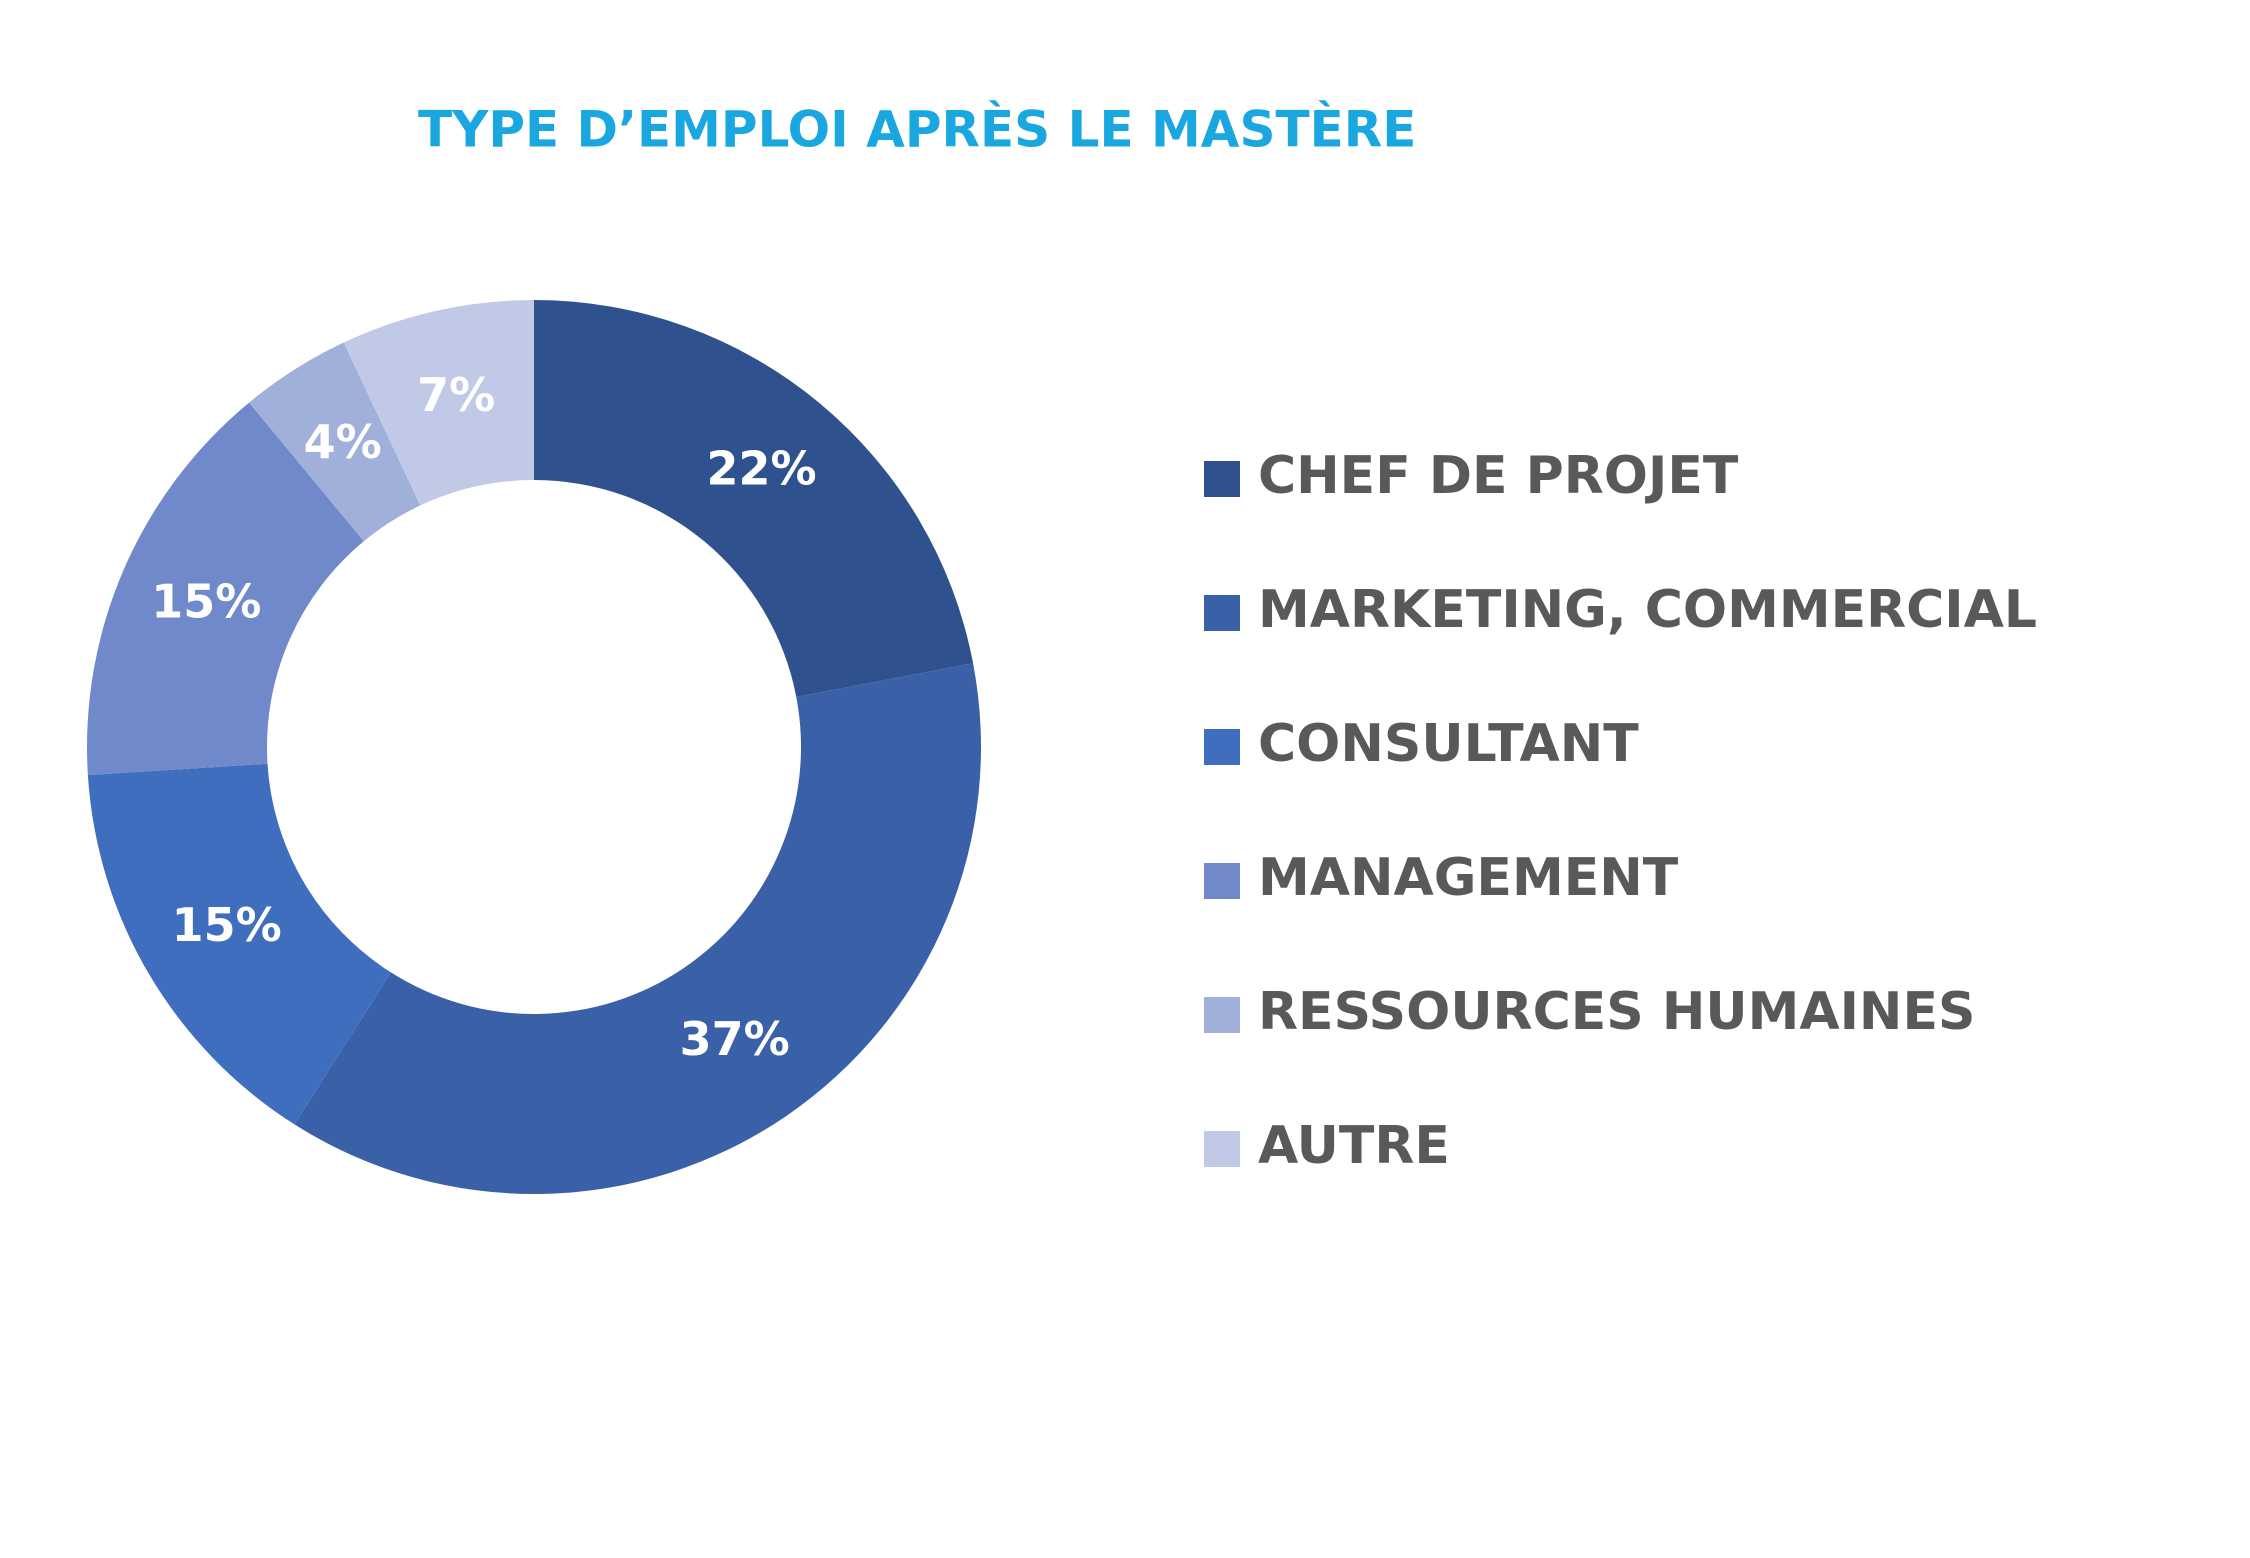  What do you see at coordinates (1448, 744) in the screenshot?
I see `legend-label: CONSULTANT` at bounding box center [1448, 744].